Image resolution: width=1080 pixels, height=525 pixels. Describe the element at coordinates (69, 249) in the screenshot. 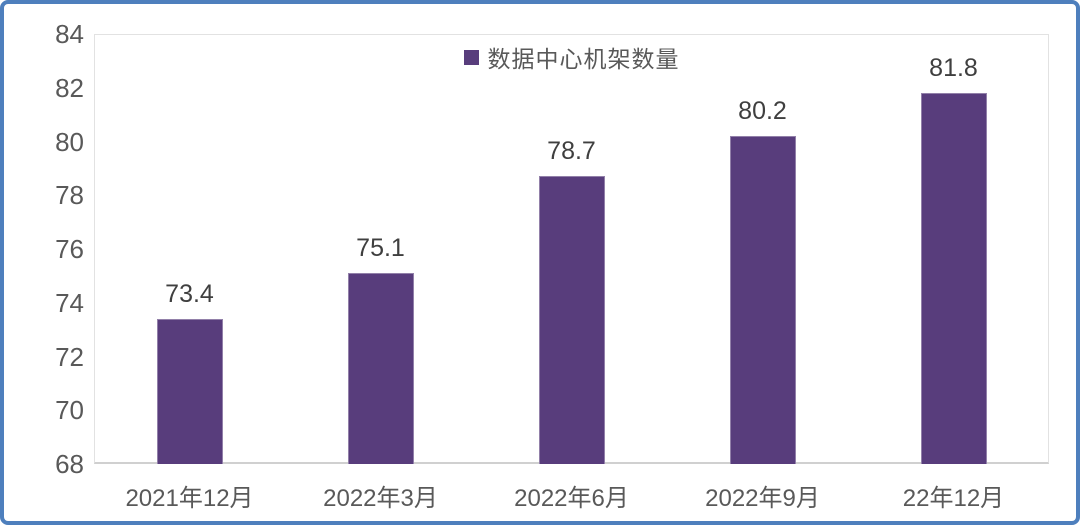

I see `y-tick-label: 76` at that location.